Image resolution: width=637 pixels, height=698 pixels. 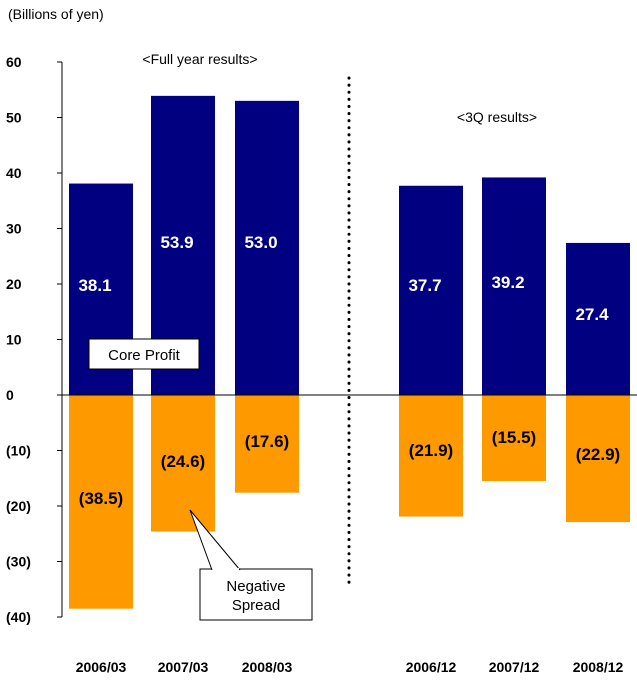 I want to click on y-tick-label: (20), so click(x=18, y=506).